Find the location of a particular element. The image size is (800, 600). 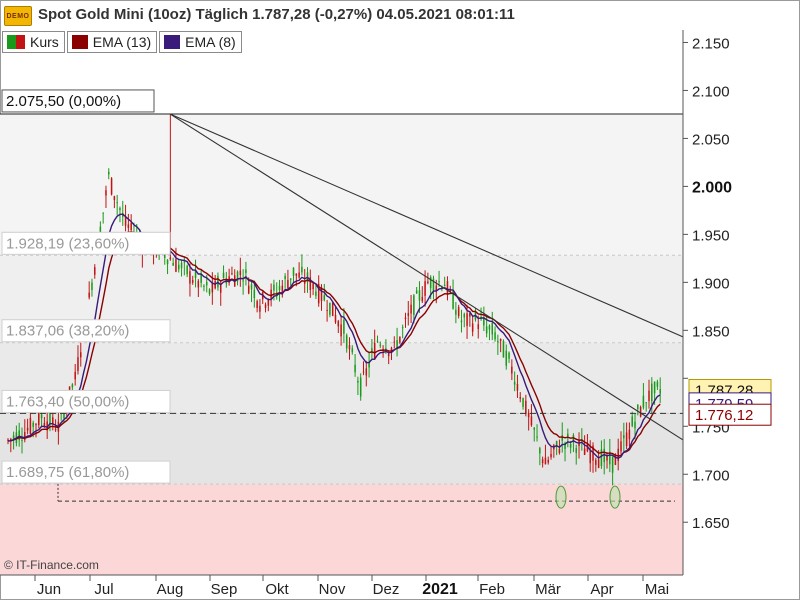

candle-swatch-icon is located at coordinates (16, 42).